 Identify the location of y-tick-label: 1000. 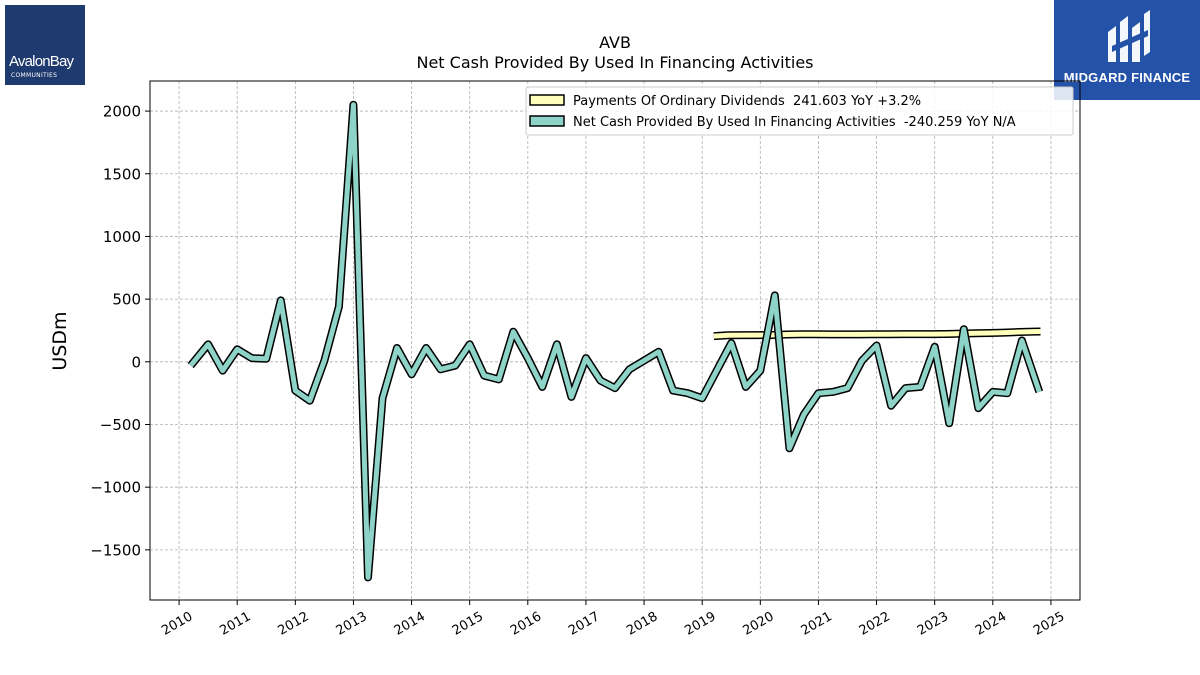
(122, 237).